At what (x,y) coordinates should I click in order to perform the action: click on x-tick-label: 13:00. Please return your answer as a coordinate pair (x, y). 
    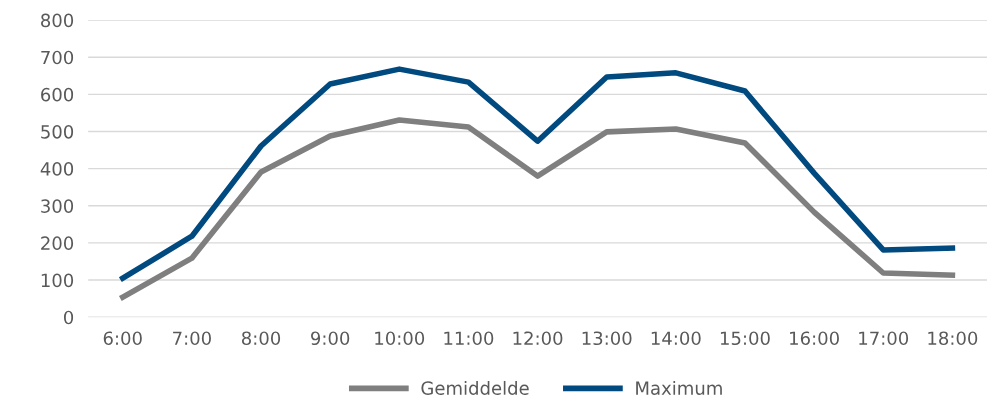
    Looking at the image, I should click on (607, 338).